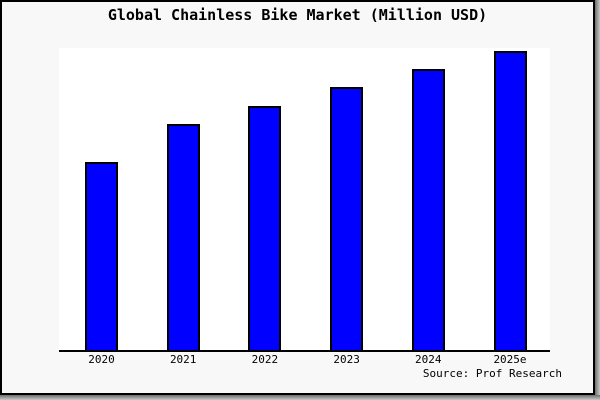 The width and height of the screenshot is (600, 400). I want to click on x-axis-line, so click(304, 351).